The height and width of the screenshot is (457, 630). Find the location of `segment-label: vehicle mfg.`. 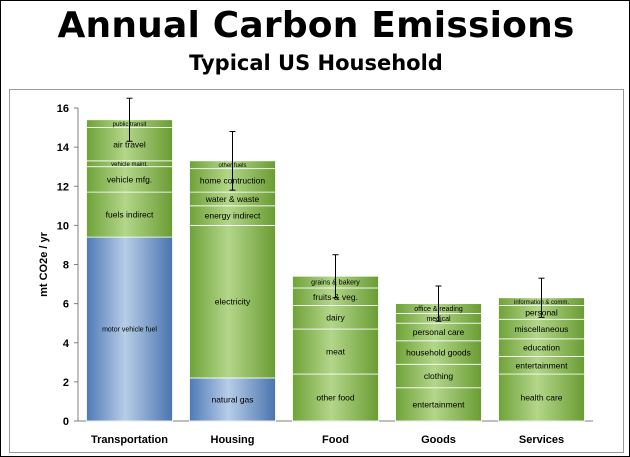

segment-label: vehicle mfg. is located at coordinates (129, 179).